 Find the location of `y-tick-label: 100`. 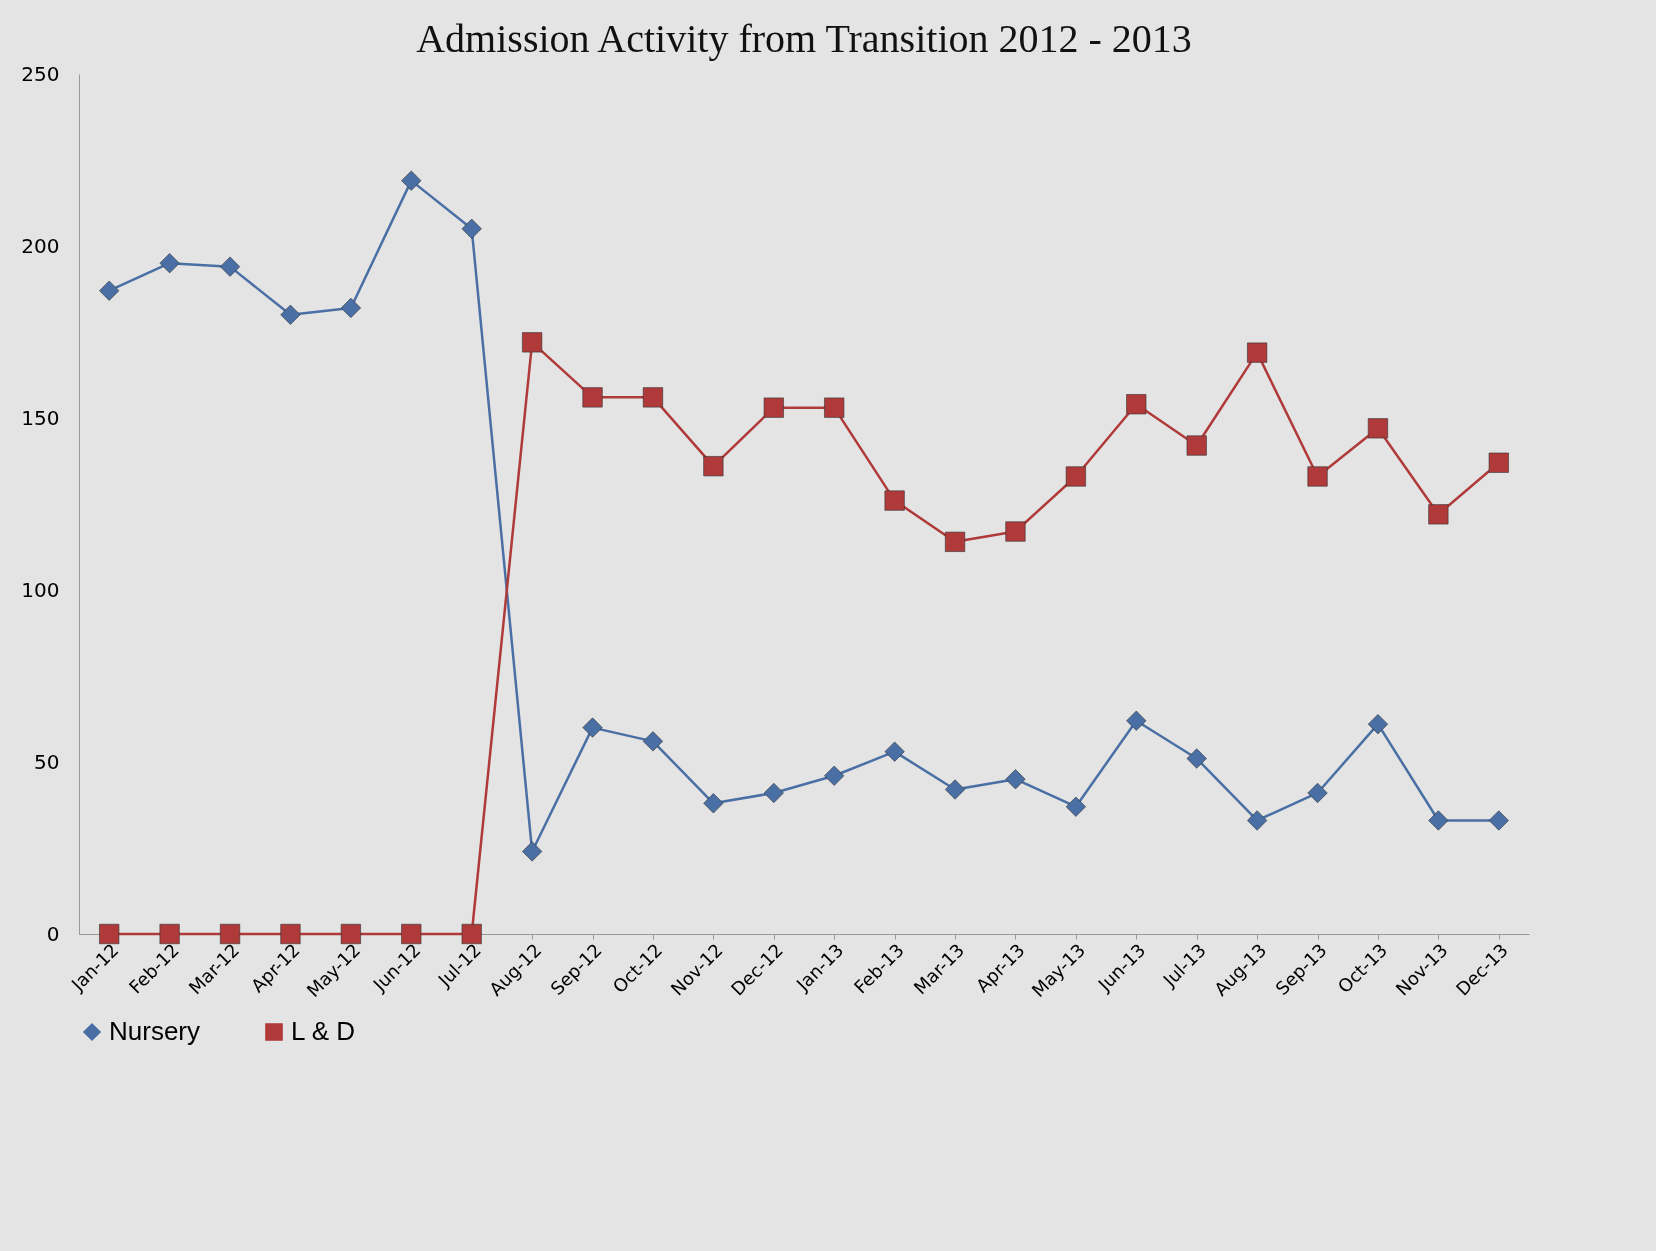

y-tick-label: 100 is located at coordinates (40, 589).